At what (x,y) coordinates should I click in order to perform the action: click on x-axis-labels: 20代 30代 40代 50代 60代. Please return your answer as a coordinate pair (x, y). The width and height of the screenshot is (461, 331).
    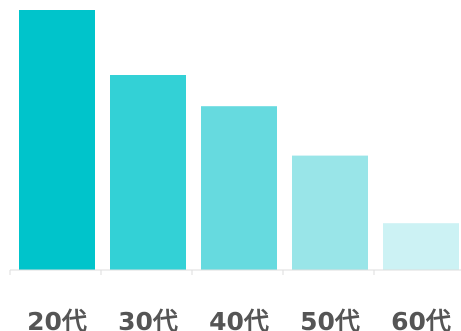
    Looking at the image, I should click on (239, 319).